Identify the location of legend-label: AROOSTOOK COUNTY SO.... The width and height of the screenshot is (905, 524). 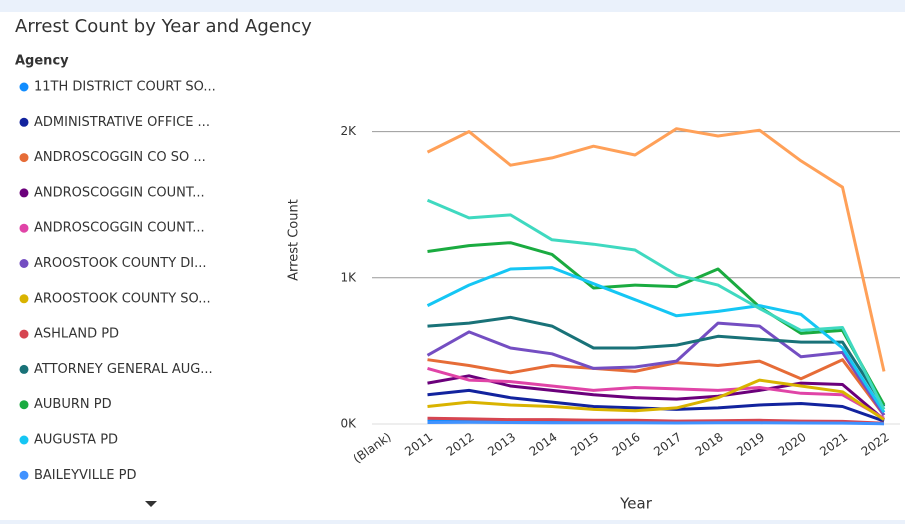
(122, 298).